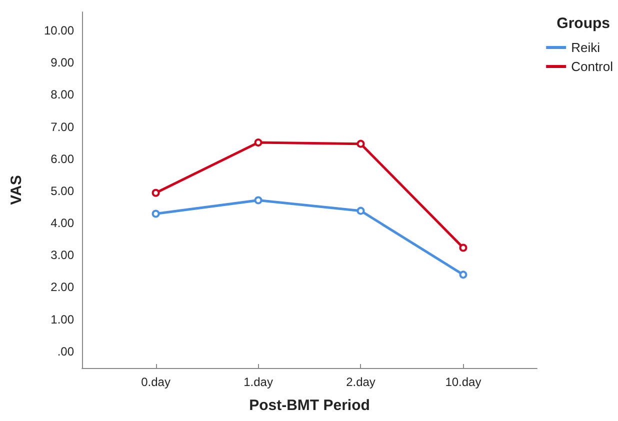 The height and width of the screenshot is (421, 618). I want to click on y-tick-label: 2.00, so click(62, 287).